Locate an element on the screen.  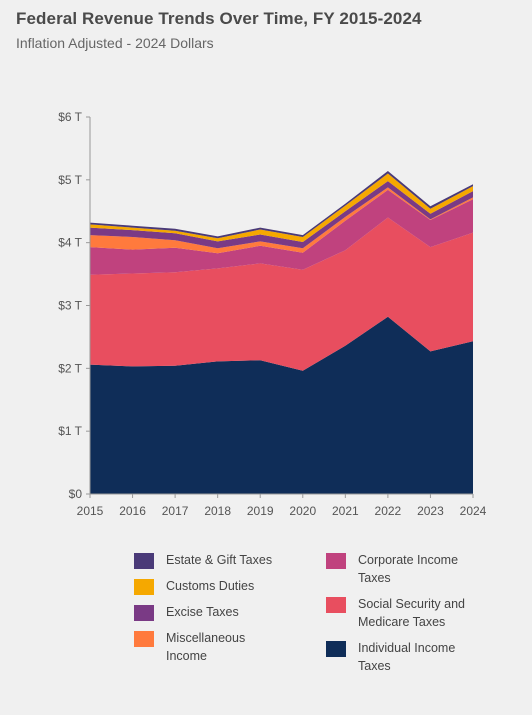
y-tick-label: $0 is located at coordinates (76, 494).